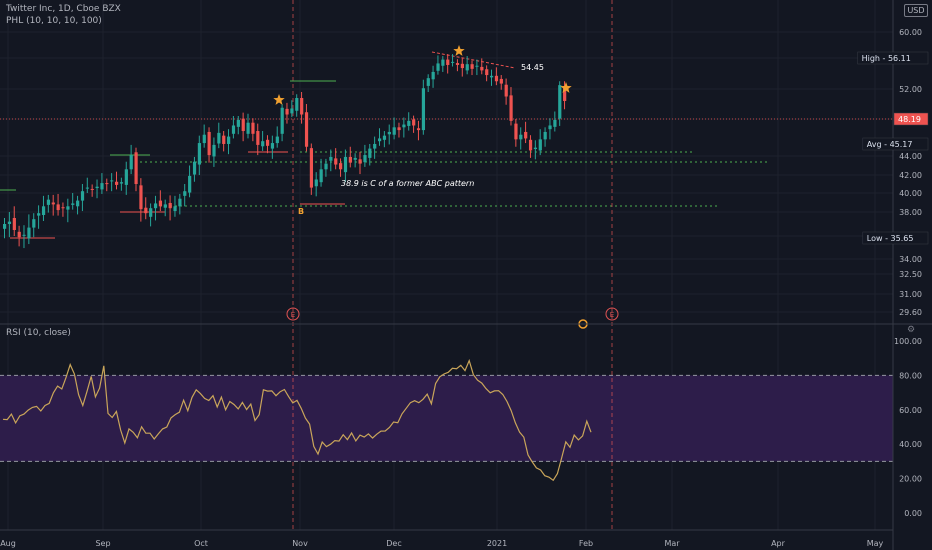  I want to click on x-tick-label: Aug, so click(8, 543).